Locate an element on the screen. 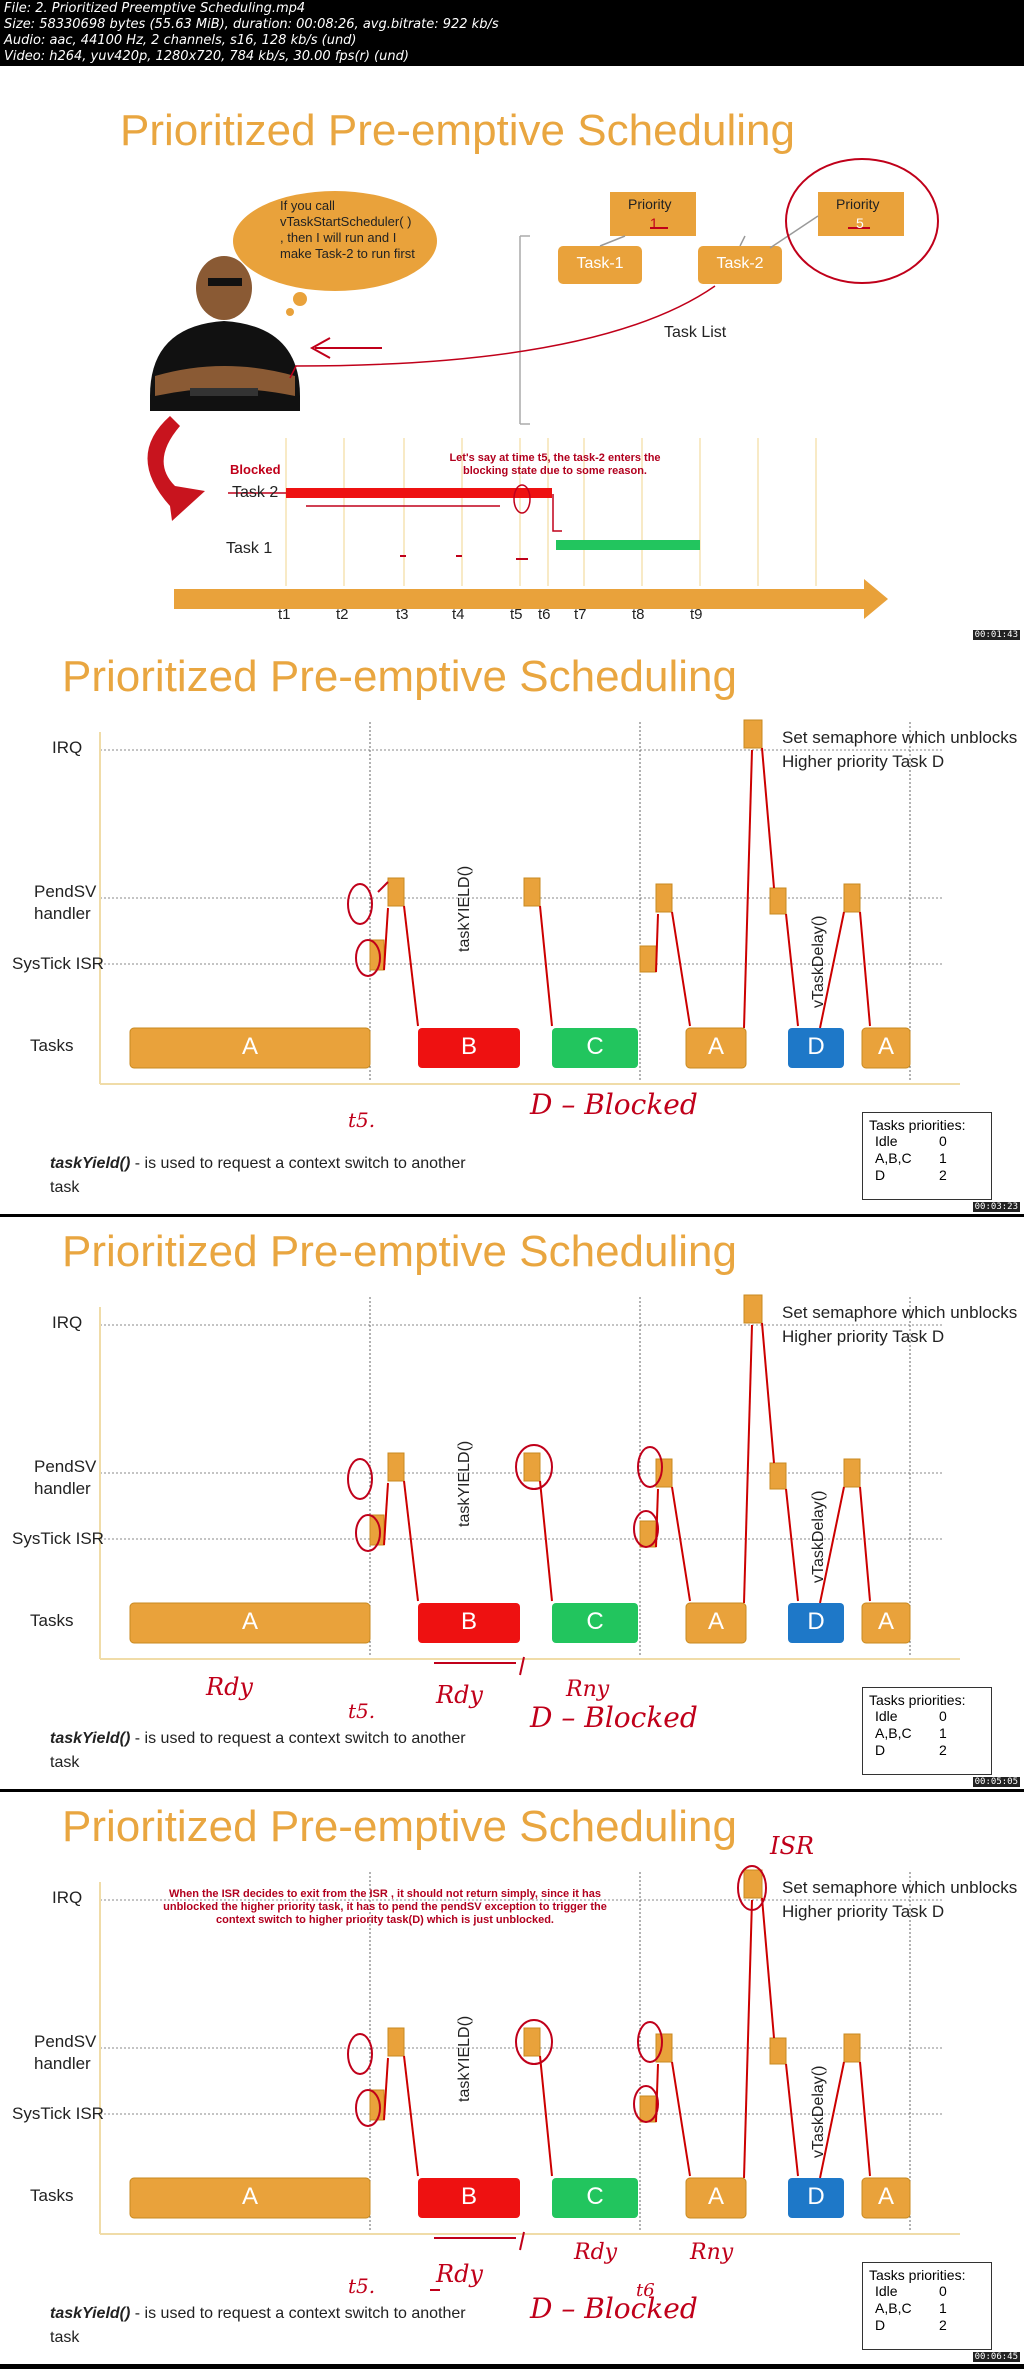 The height and width of the screenshot is (2369, 1024). tick-t9: t9 is located at coordinates (696, 614).